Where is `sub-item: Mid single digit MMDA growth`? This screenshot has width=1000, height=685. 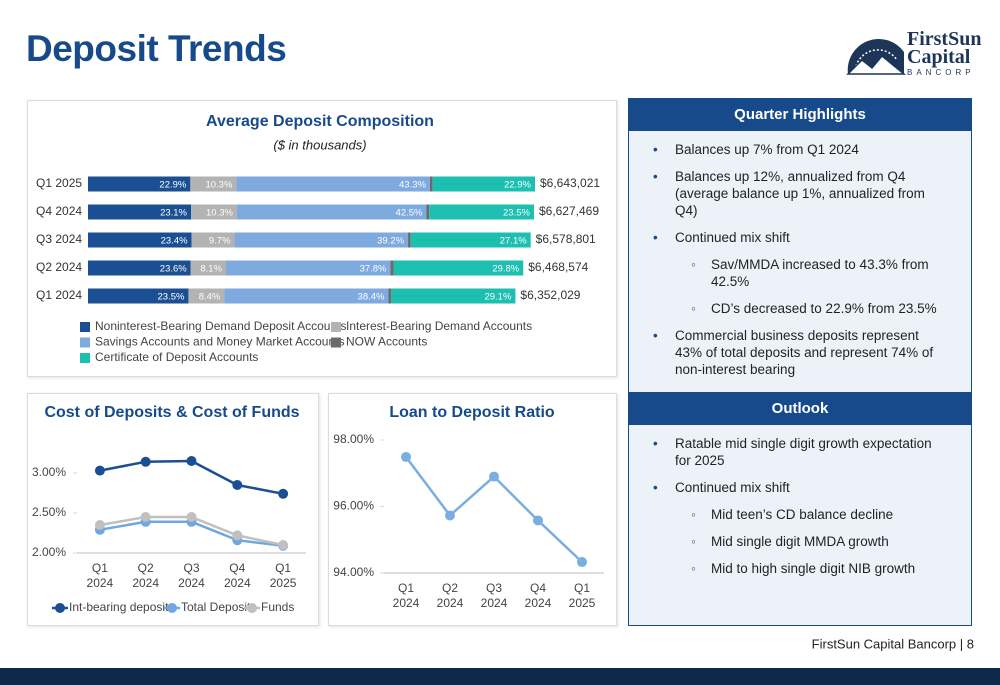 sub-item: Mid single digit MMDA growth is located at coordinates (811, 541).